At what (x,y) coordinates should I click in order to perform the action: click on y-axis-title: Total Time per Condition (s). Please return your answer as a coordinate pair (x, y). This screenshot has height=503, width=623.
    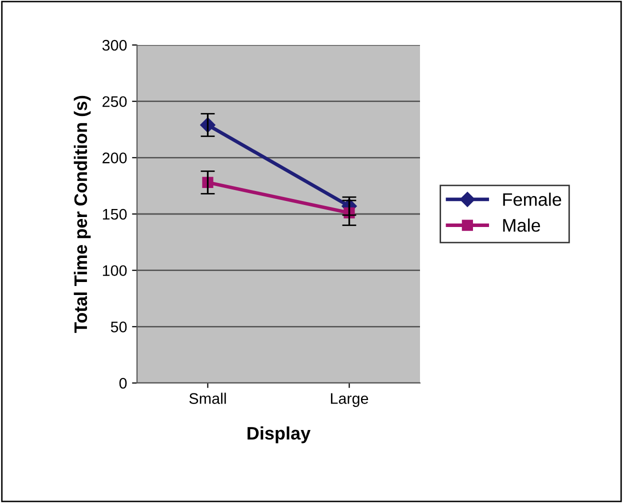
    Looking at the image, I should click on (82, 214).